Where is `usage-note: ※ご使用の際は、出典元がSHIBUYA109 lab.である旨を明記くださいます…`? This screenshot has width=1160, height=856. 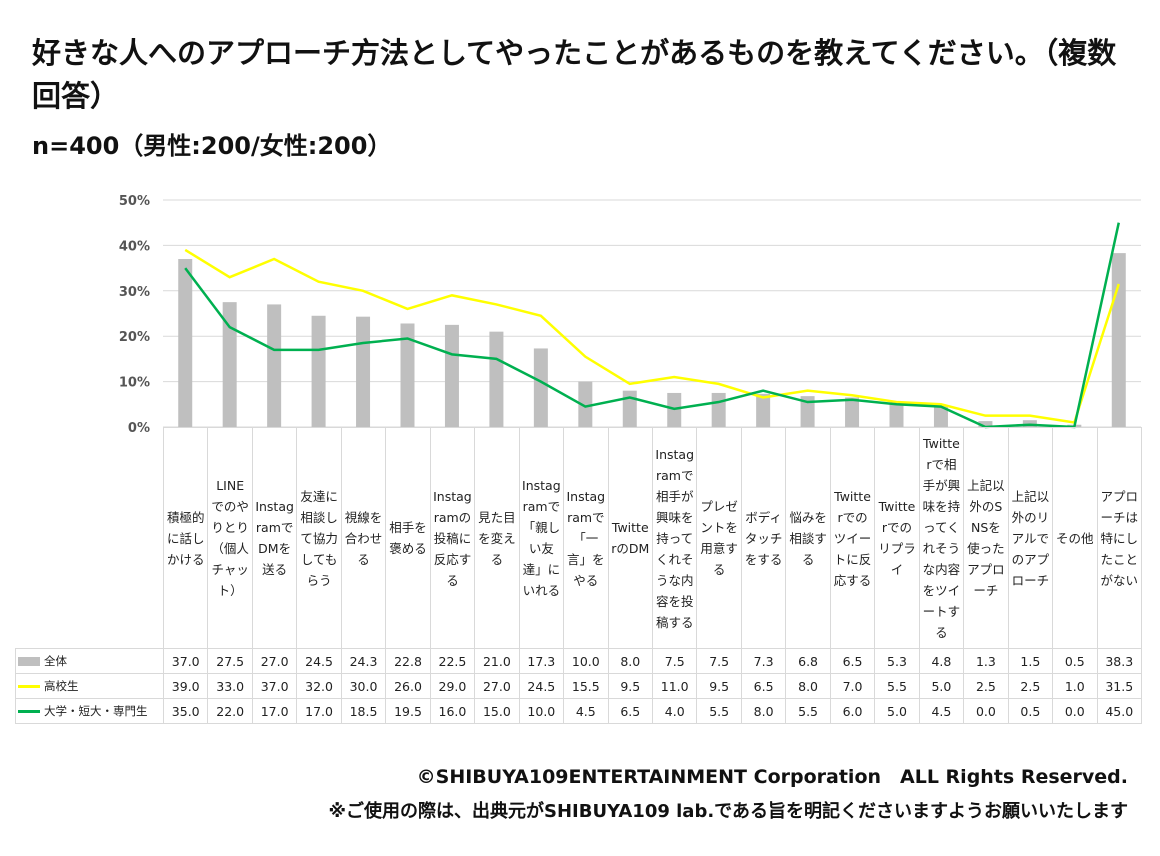 usage-note: ※ご使用の際は、出典元がSHIBUYA109 lab.である旨を明記くださいます… is located at coordinates (728, 811).